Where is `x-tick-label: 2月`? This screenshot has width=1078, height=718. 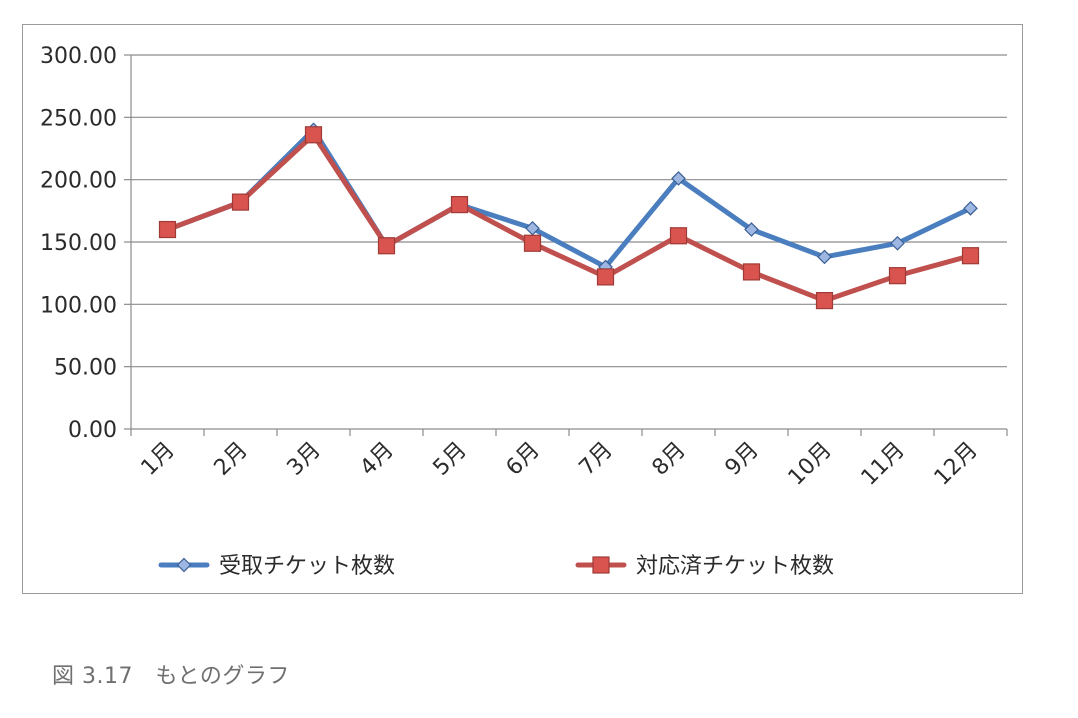 x-tick-label: 2月 is located at coordinates (231, 459).